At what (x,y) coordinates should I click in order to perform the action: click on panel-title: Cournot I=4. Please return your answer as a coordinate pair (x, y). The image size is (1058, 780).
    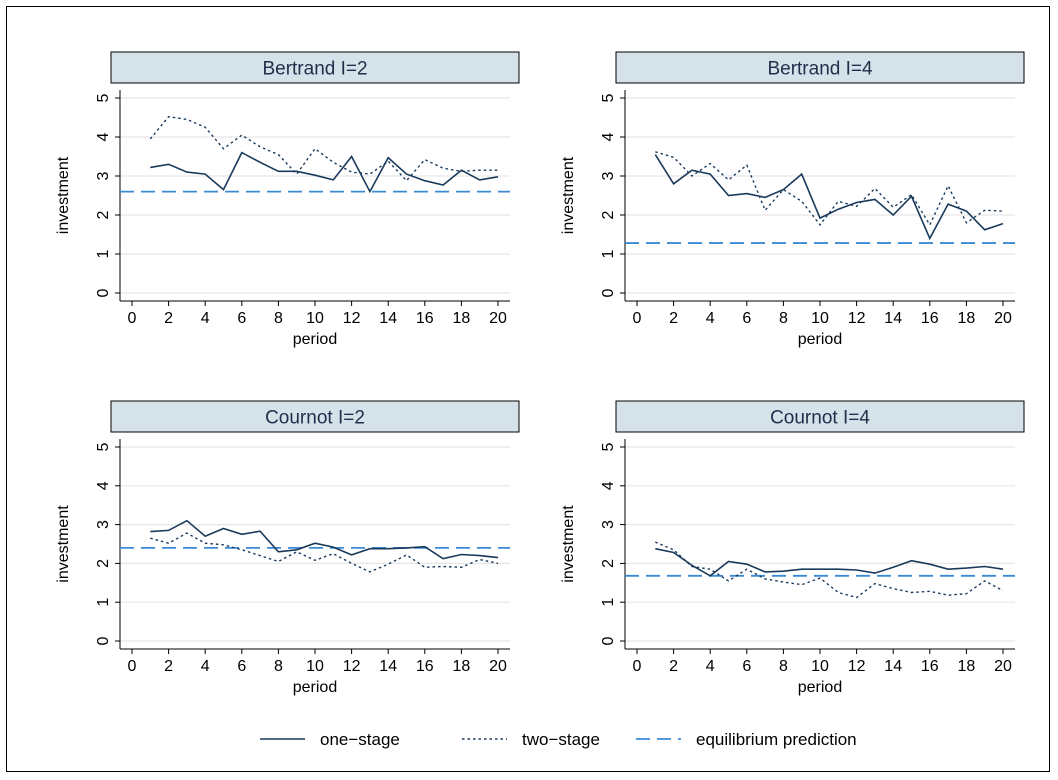
    Looking at the image, I should click on (820, 418).